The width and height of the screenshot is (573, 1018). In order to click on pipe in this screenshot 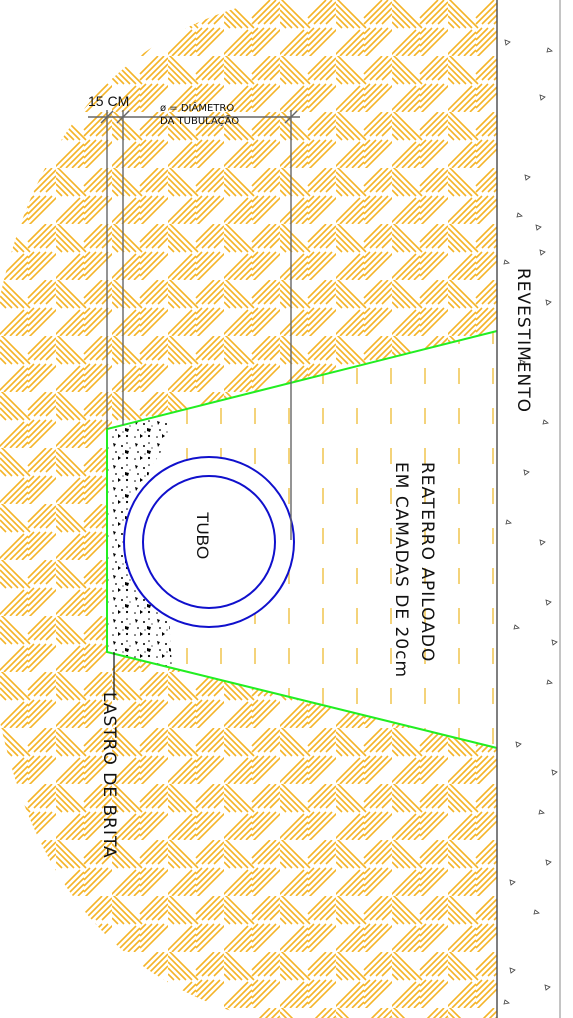, I will do `click(209, 542)`.